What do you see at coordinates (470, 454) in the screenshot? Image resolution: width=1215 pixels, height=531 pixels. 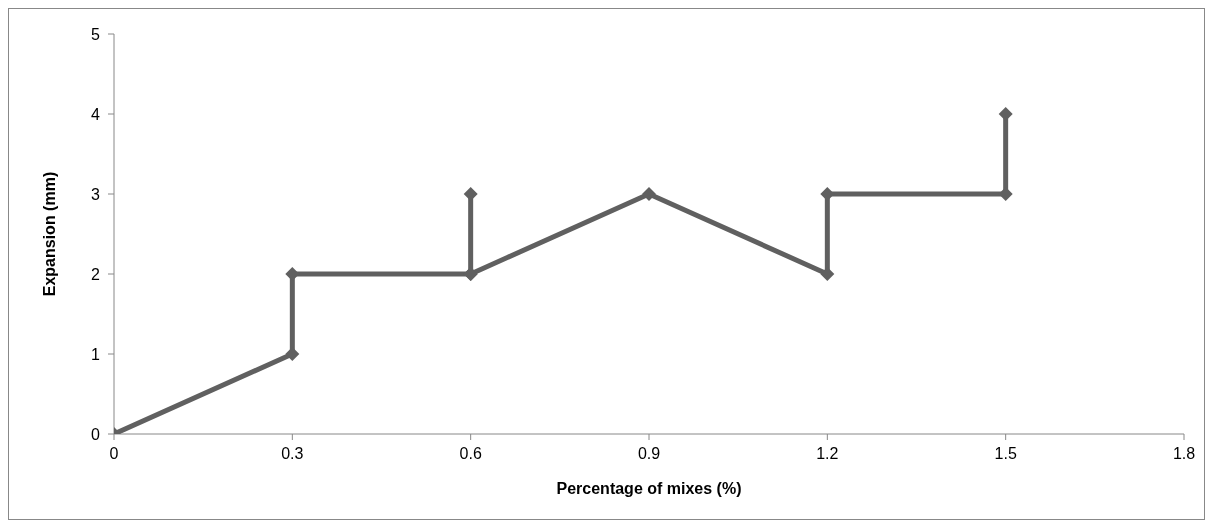 I see `x-tick-label: 0.6` at bounding box center [470, 454].